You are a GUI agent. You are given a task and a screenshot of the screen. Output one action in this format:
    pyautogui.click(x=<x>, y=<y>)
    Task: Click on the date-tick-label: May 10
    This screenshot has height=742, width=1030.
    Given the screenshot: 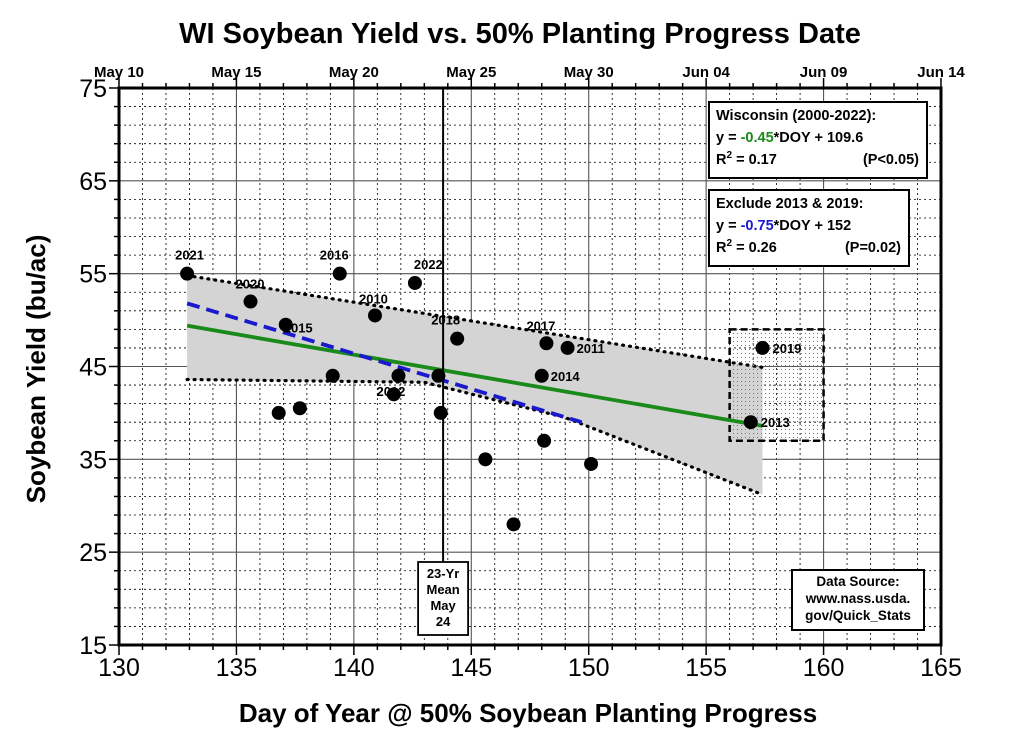 What is the action you would take?
    pyautogui.click(x=119, y=72)
    